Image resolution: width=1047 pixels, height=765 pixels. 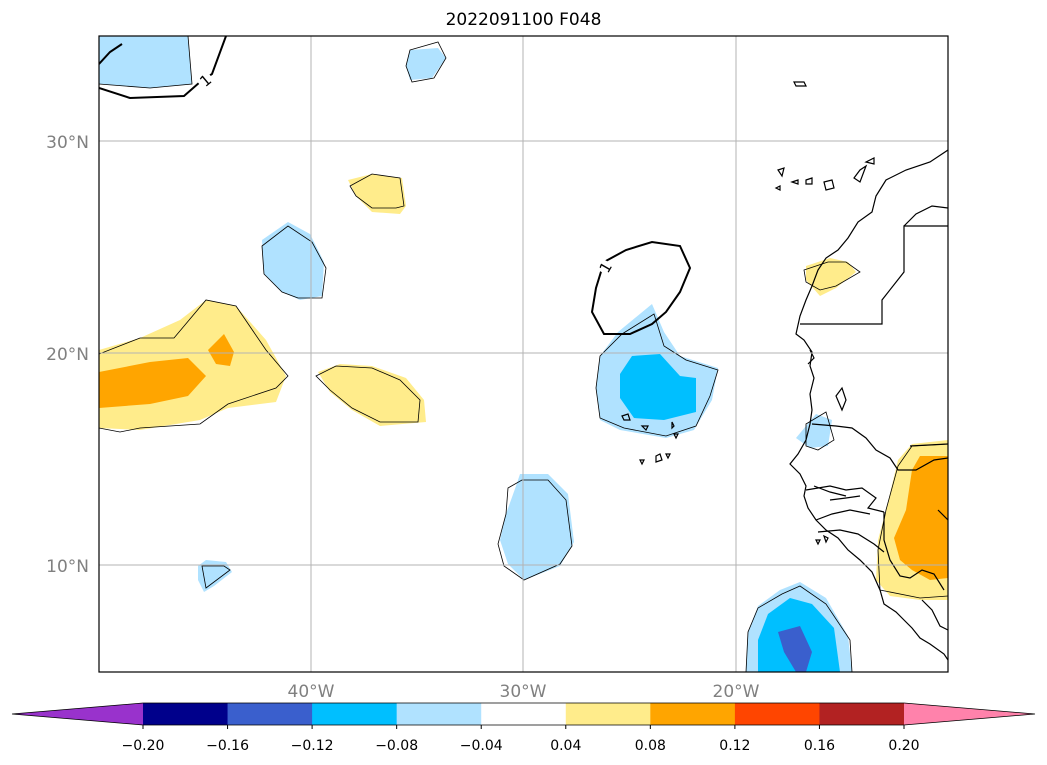 I want to click on colorbar-tick-label: 0.08, so click(x=650, y=746).